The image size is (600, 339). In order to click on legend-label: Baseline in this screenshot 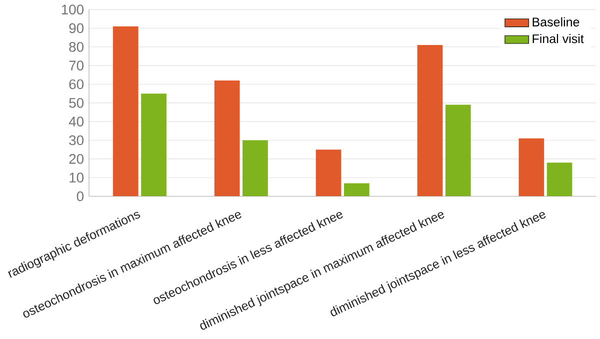, I will do `click(556, 21)`.